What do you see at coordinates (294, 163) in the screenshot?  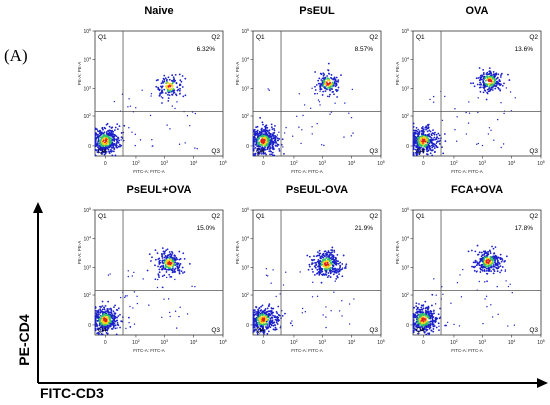 I see `x-tick-label: 10²` at bounding box center [294, 163].